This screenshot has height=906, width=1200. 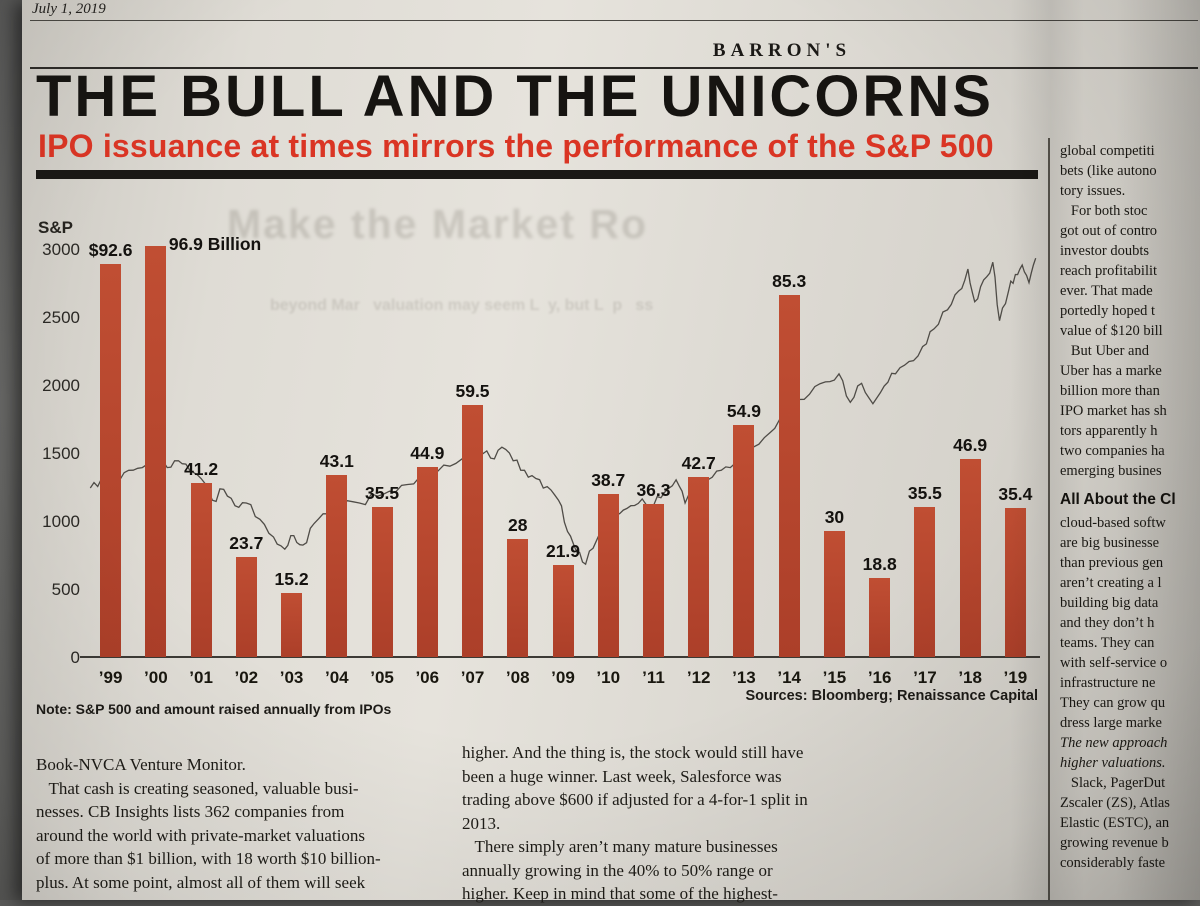 I want to click on bar-value-label: 23.7, so click(x=246, y=543).